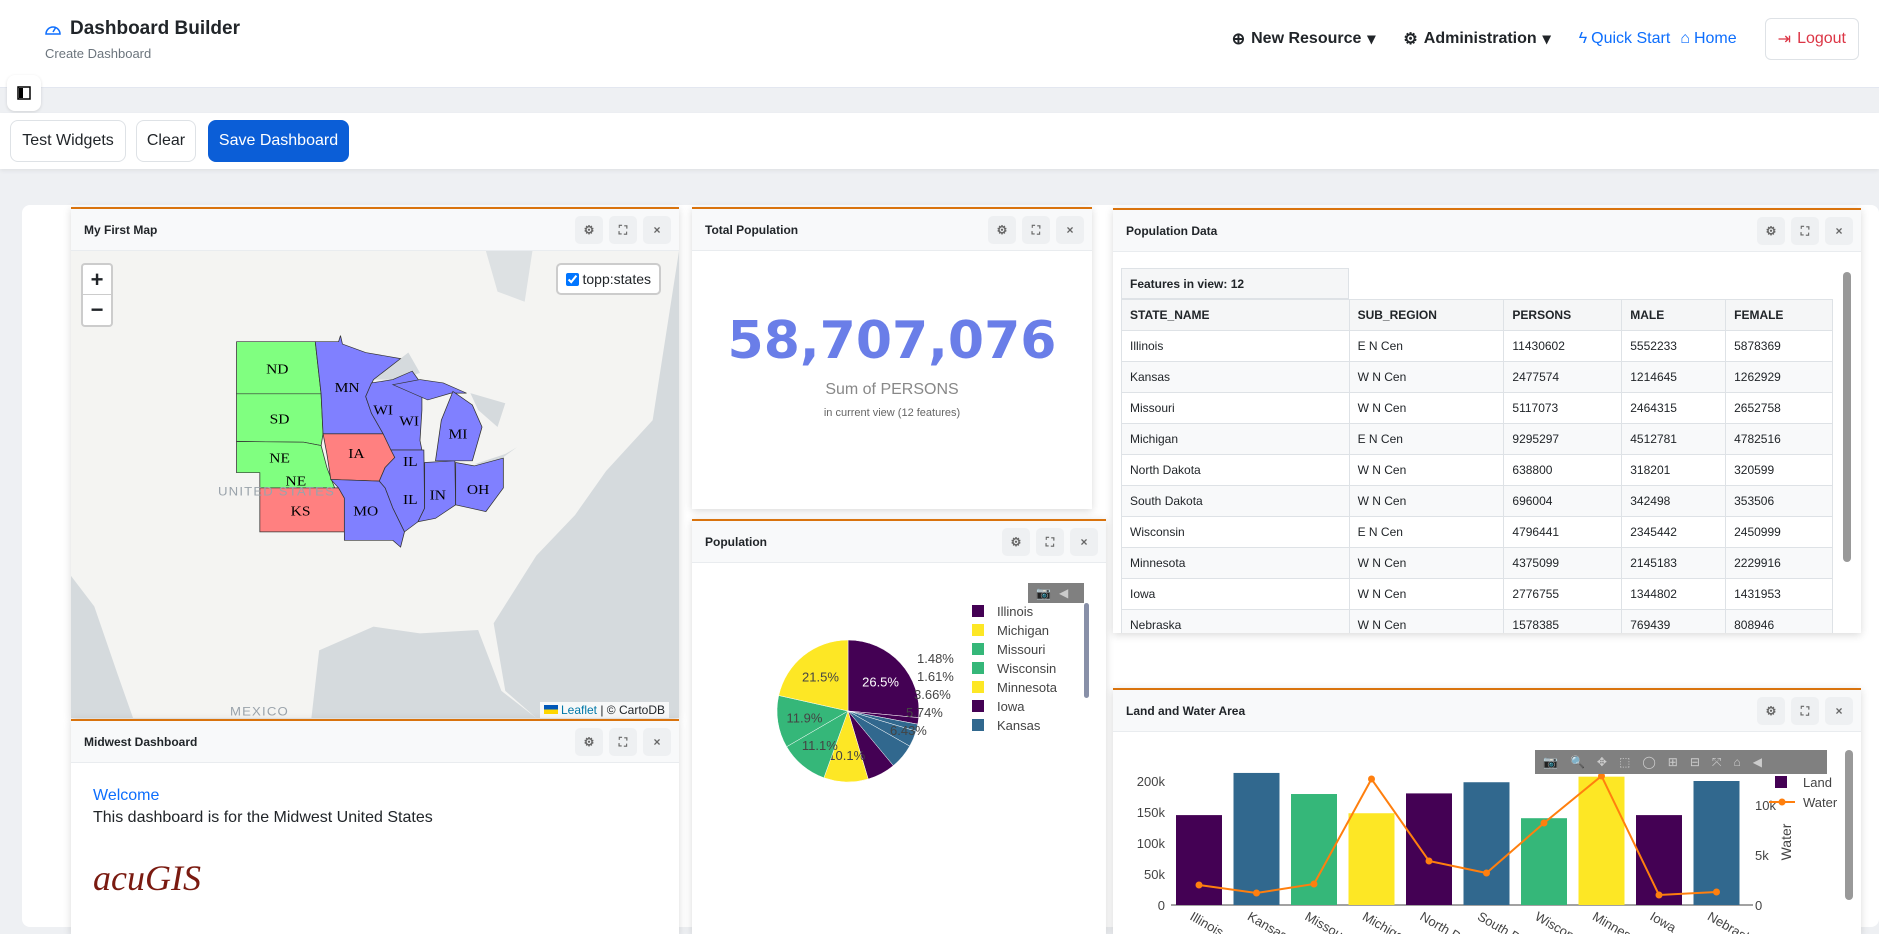 The image size is (1879, 934). I want to click on state-mi, so click(459, 426).